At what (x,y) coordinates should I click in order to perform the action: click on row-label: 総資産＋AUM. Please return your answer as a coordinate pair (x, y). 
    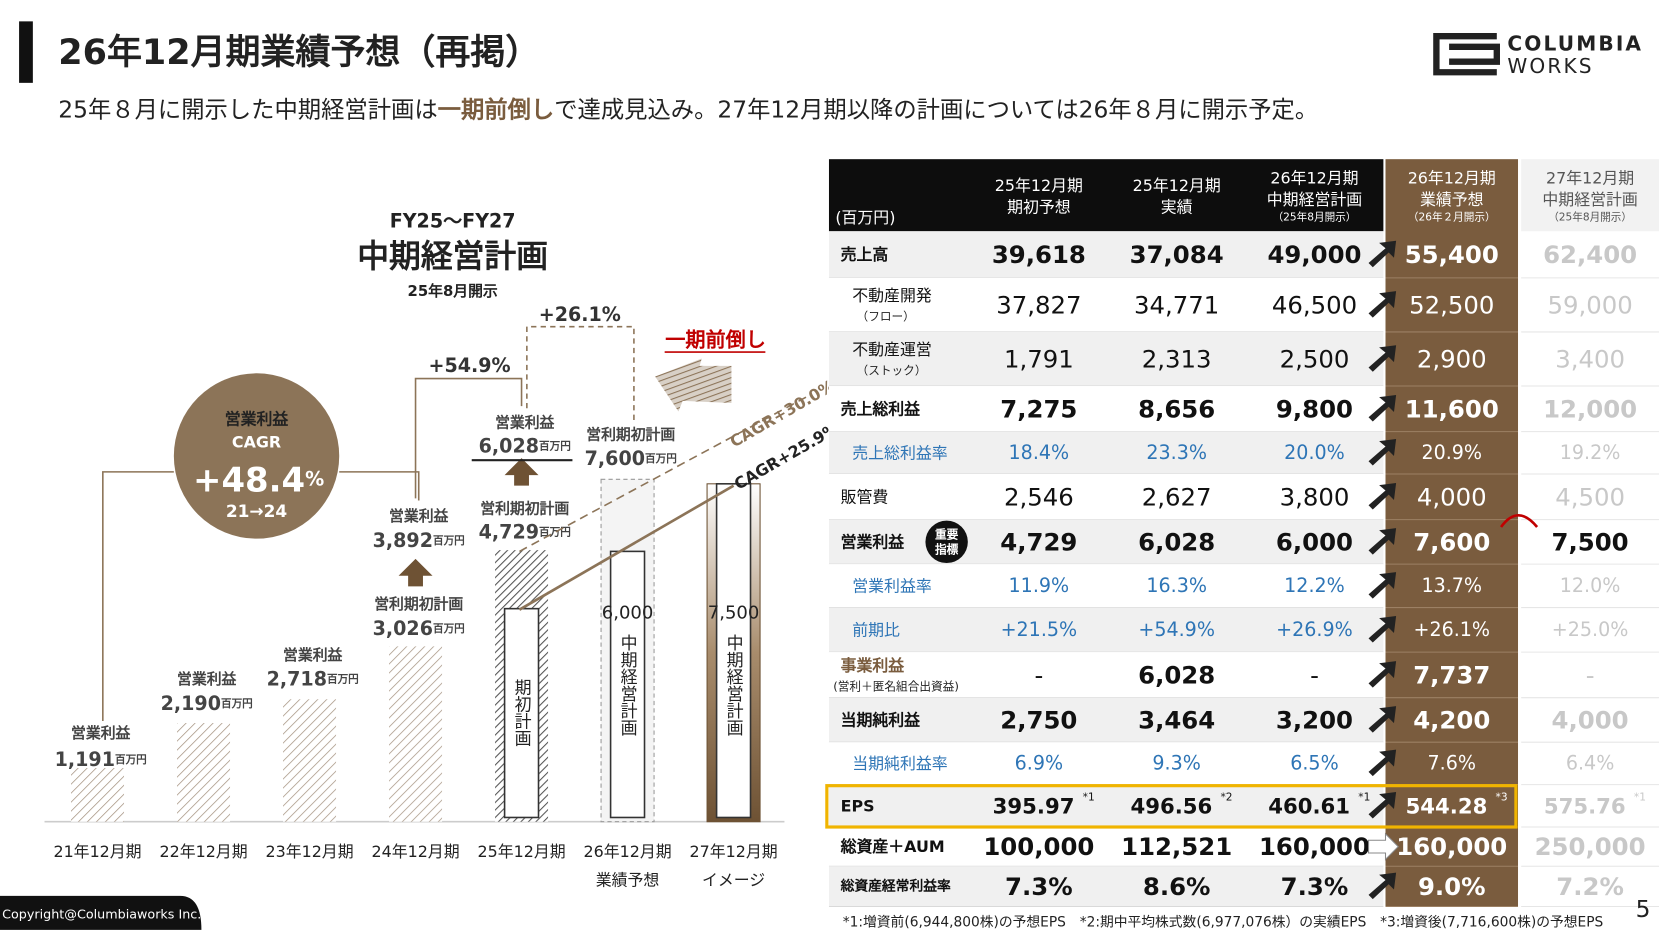
    Looking at the image, I should click on (892, 846).